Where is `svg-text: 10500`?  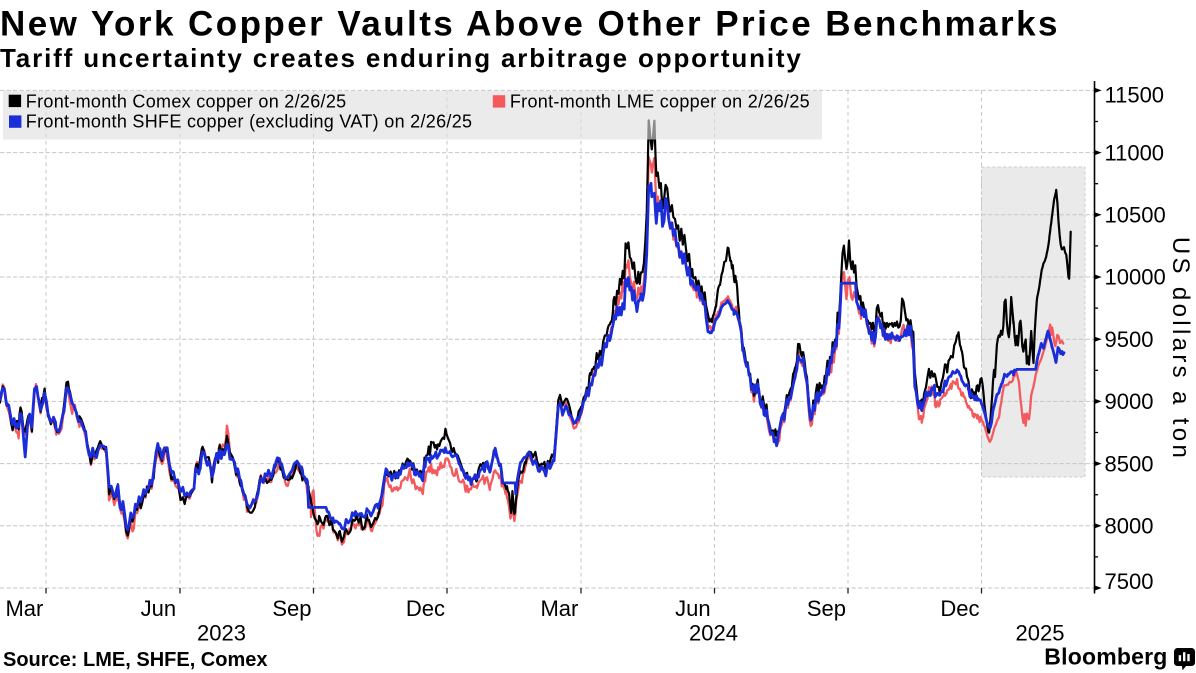 svg-text: 10500 is located at coordinates (1135, 215).